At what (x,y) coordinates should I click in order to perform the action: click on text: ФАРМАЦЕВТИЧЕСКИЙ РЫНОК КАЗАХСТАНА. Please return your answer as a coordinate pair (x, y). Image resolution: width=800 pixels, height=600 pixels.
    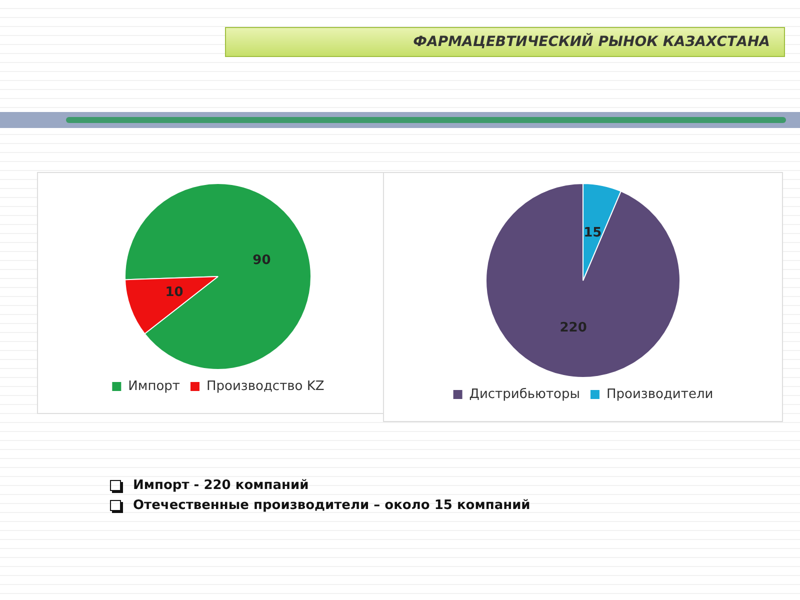
    Looking at the image, I should click on (505, 42).